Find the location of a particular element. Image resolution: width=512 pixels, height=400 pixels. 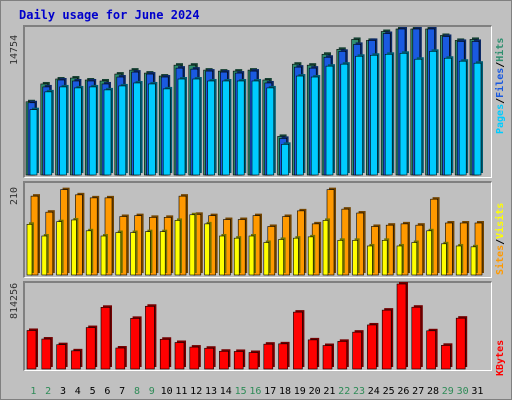

day-label-9: 9 is located at coordinates (152, 391).